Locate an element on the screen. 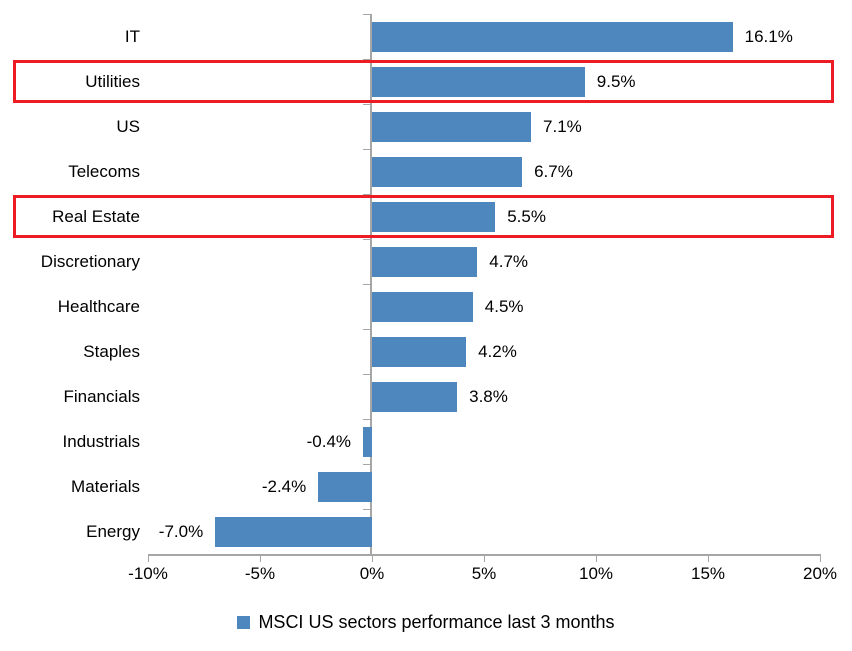 The width and height of the screenshot is (852, 651). category-label: Healthcare is located at coordinates (98, 306).